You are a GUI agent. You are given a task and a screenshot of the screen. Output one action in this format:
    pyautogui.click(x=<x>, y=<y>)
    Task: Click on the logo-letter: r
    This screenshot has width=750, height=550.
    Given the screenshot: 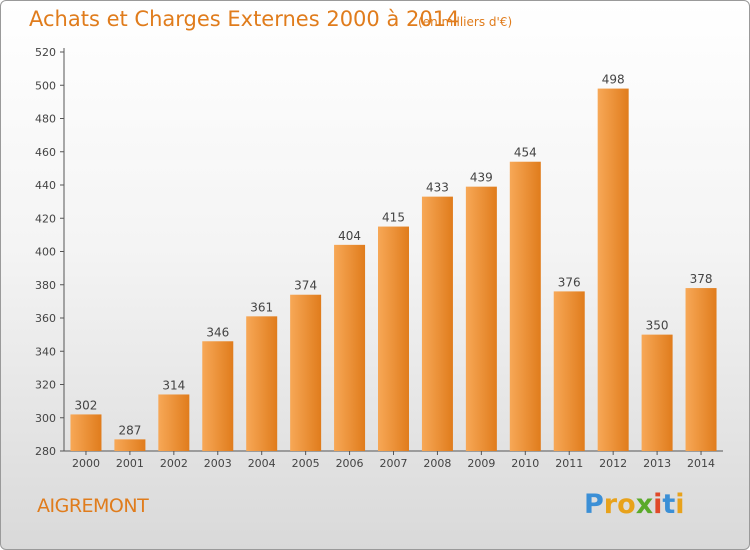 What is the action you would take?
    pyautogui.click(x=610, y=504)
    